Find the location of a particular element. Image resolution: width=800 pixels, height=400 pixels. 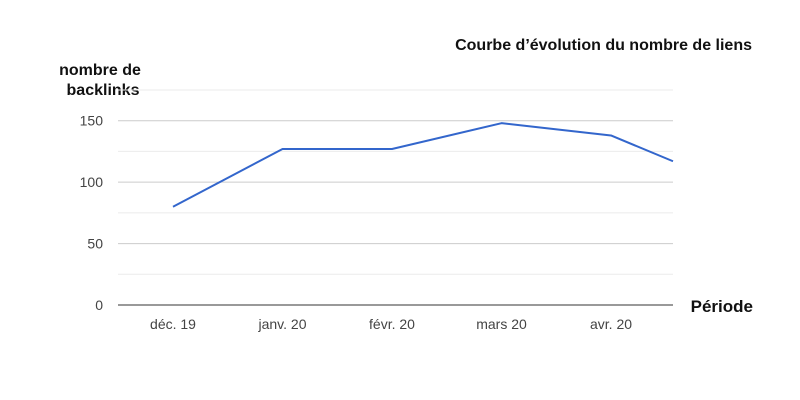

x-tick-label: févr. 20 is located at coordinates (392, 324).